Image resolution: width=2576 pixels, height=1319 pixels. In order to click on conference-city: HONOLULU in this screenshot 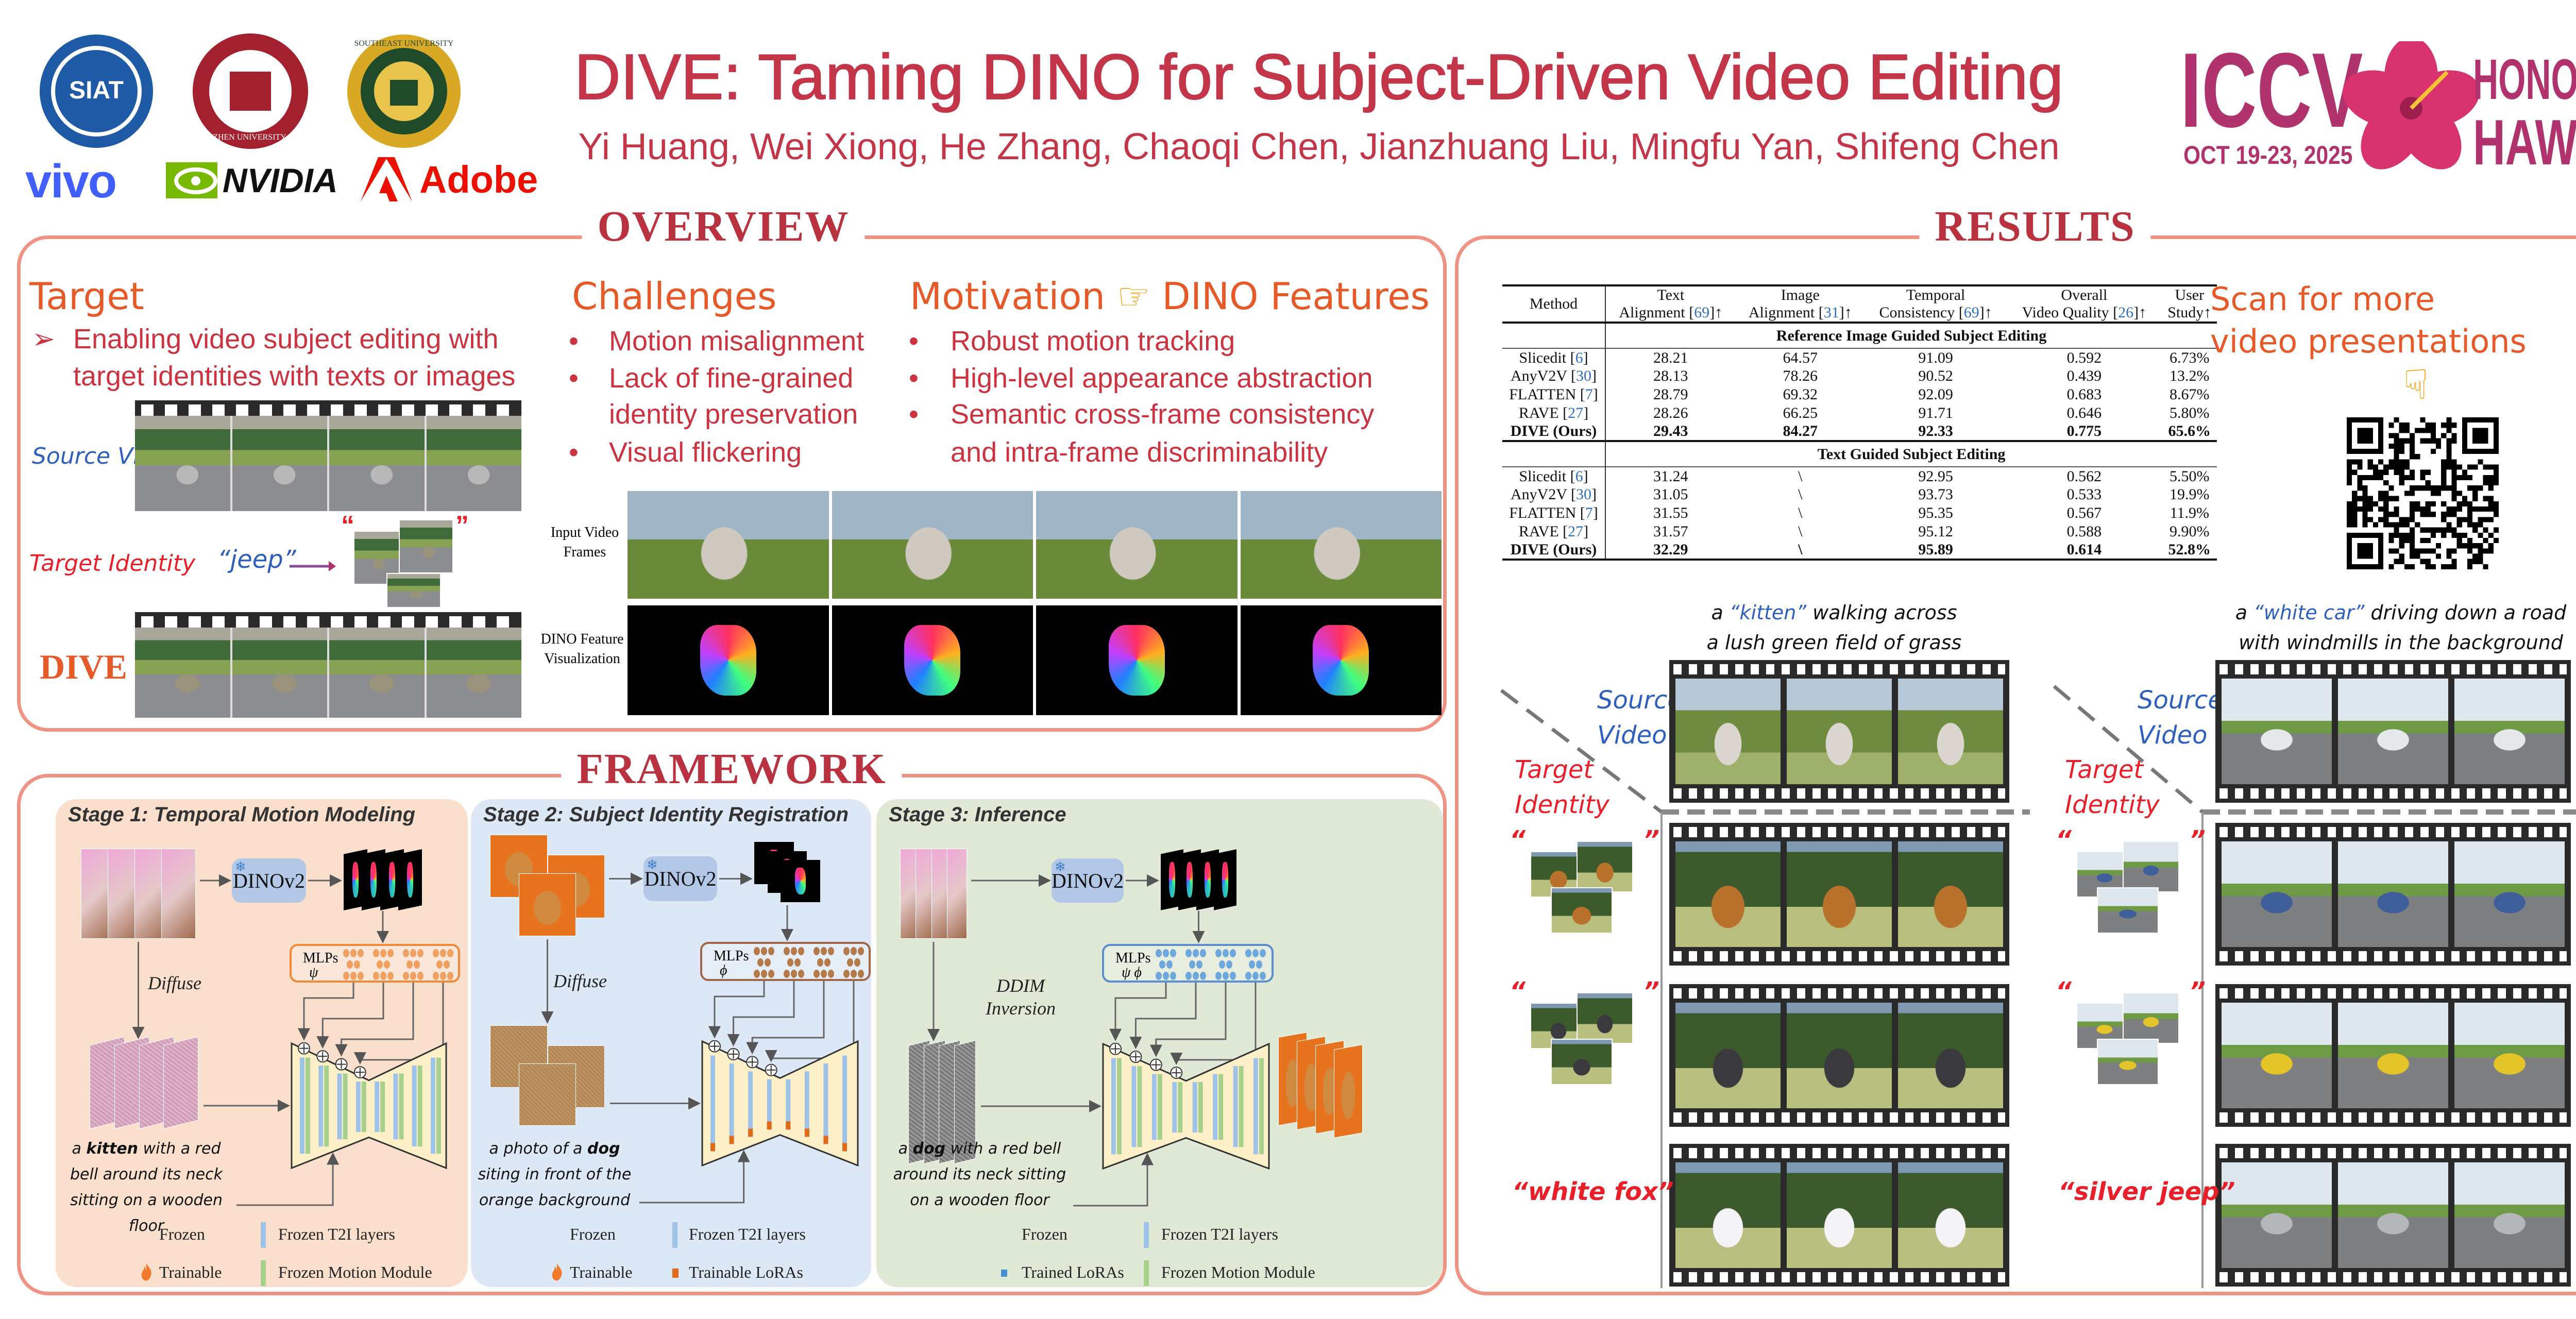, I will do `click(2524, 79)`.